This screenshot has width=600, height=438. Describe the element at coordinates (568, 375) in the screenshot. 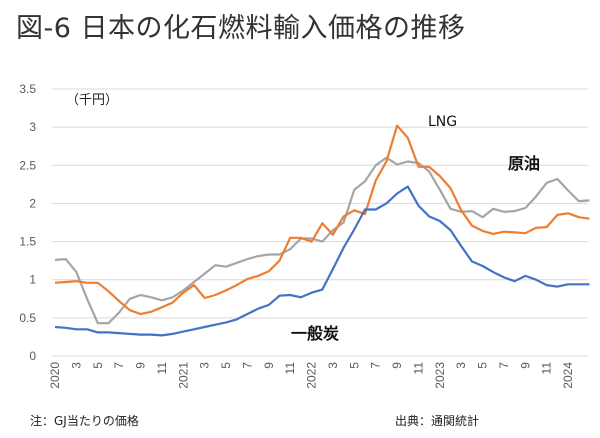

I see `x-tick-label: 2024` at that location.